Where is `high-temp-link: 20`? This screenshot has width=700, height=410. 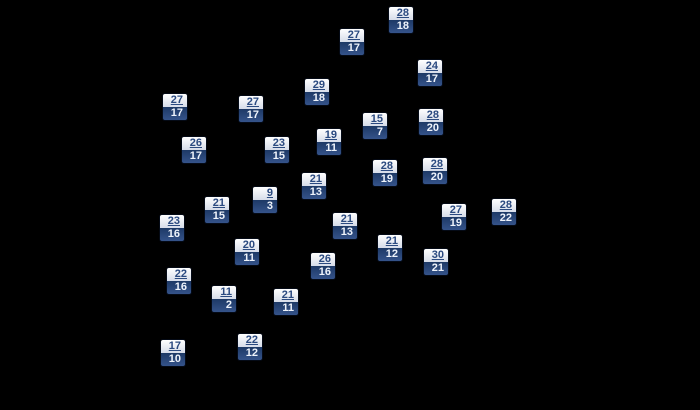
high-temp-link: 20 is located at coordinates (247, 245).